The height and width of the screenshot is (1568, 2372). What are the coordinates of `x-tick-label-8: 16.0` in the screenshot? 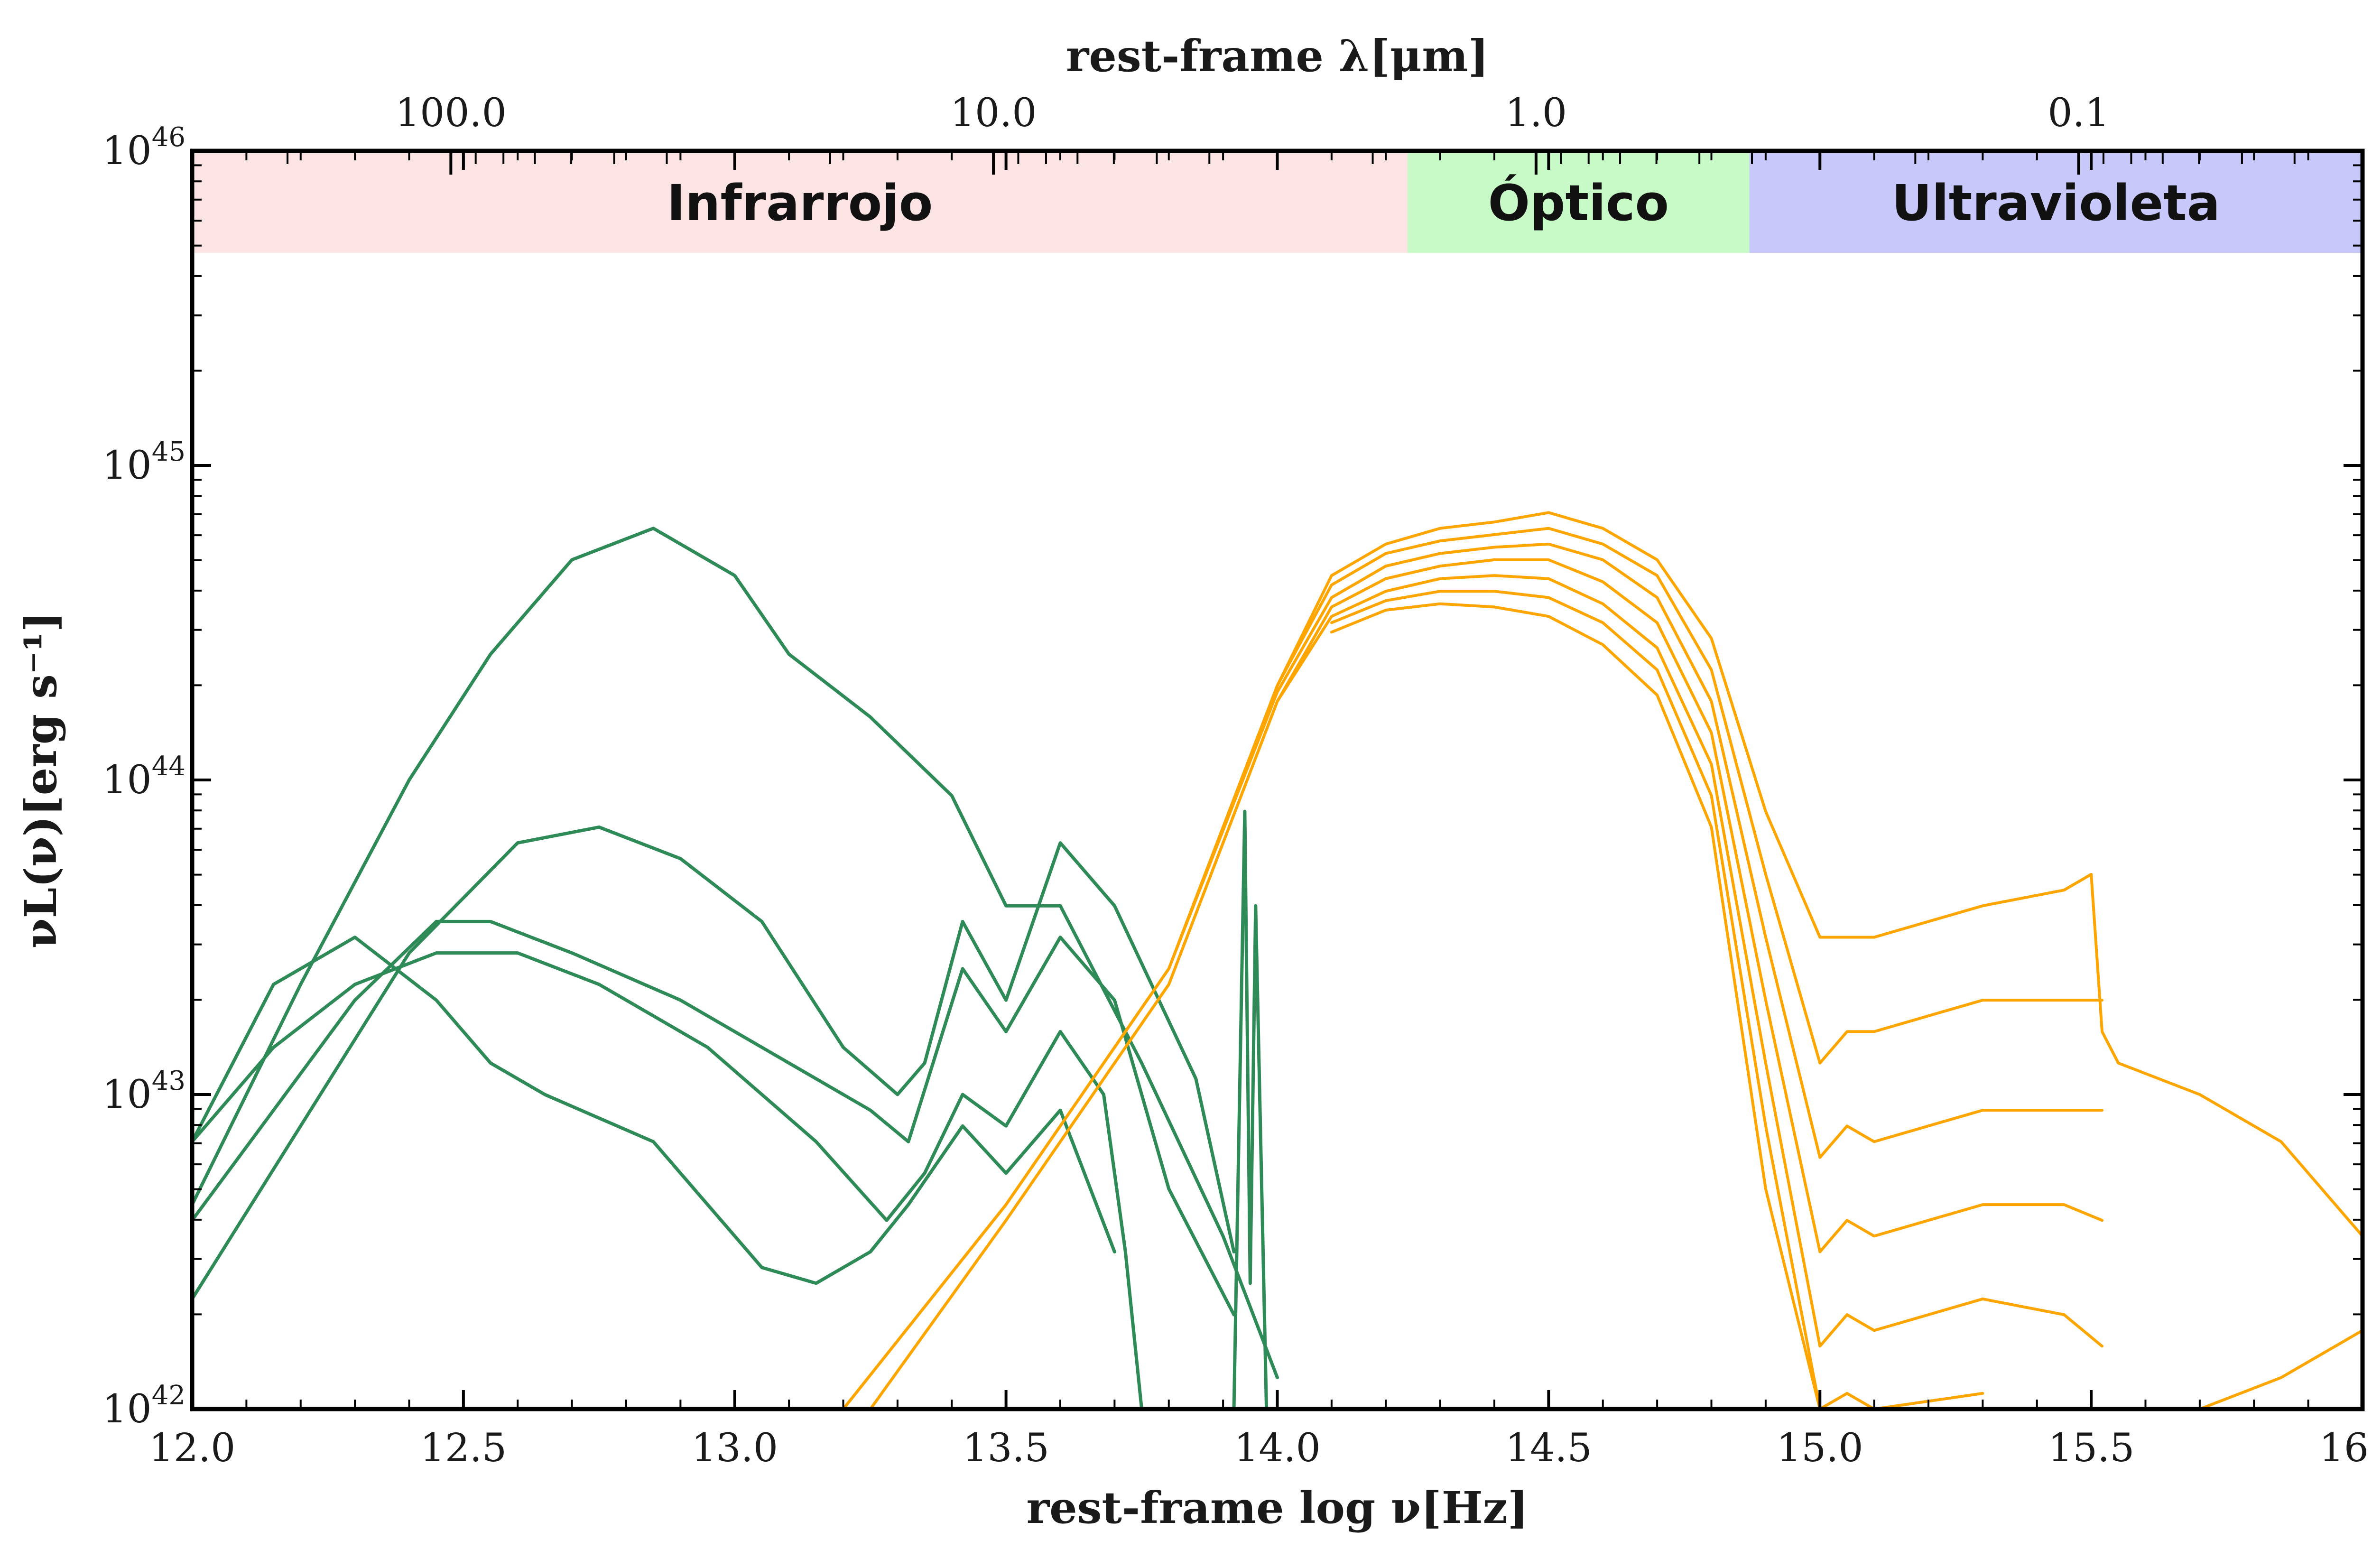 It's located at (2345, 1448).